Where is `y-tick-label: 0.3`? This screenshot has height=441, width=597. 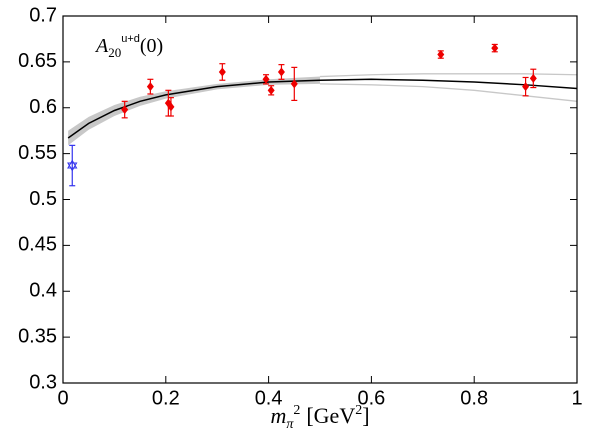
y-tick-label: 0.3 is located at coordinates (43, 382).